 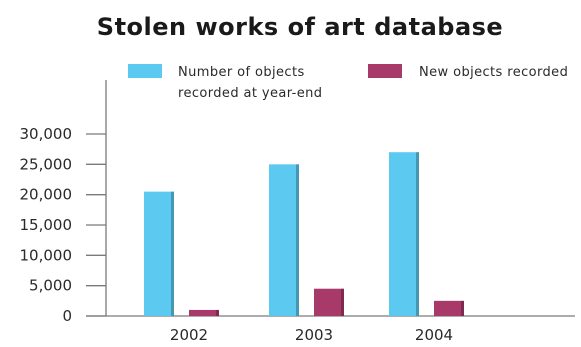 I want to click on legend-label-series-0-line-0: Number of objects, so click(x=241, y=72).